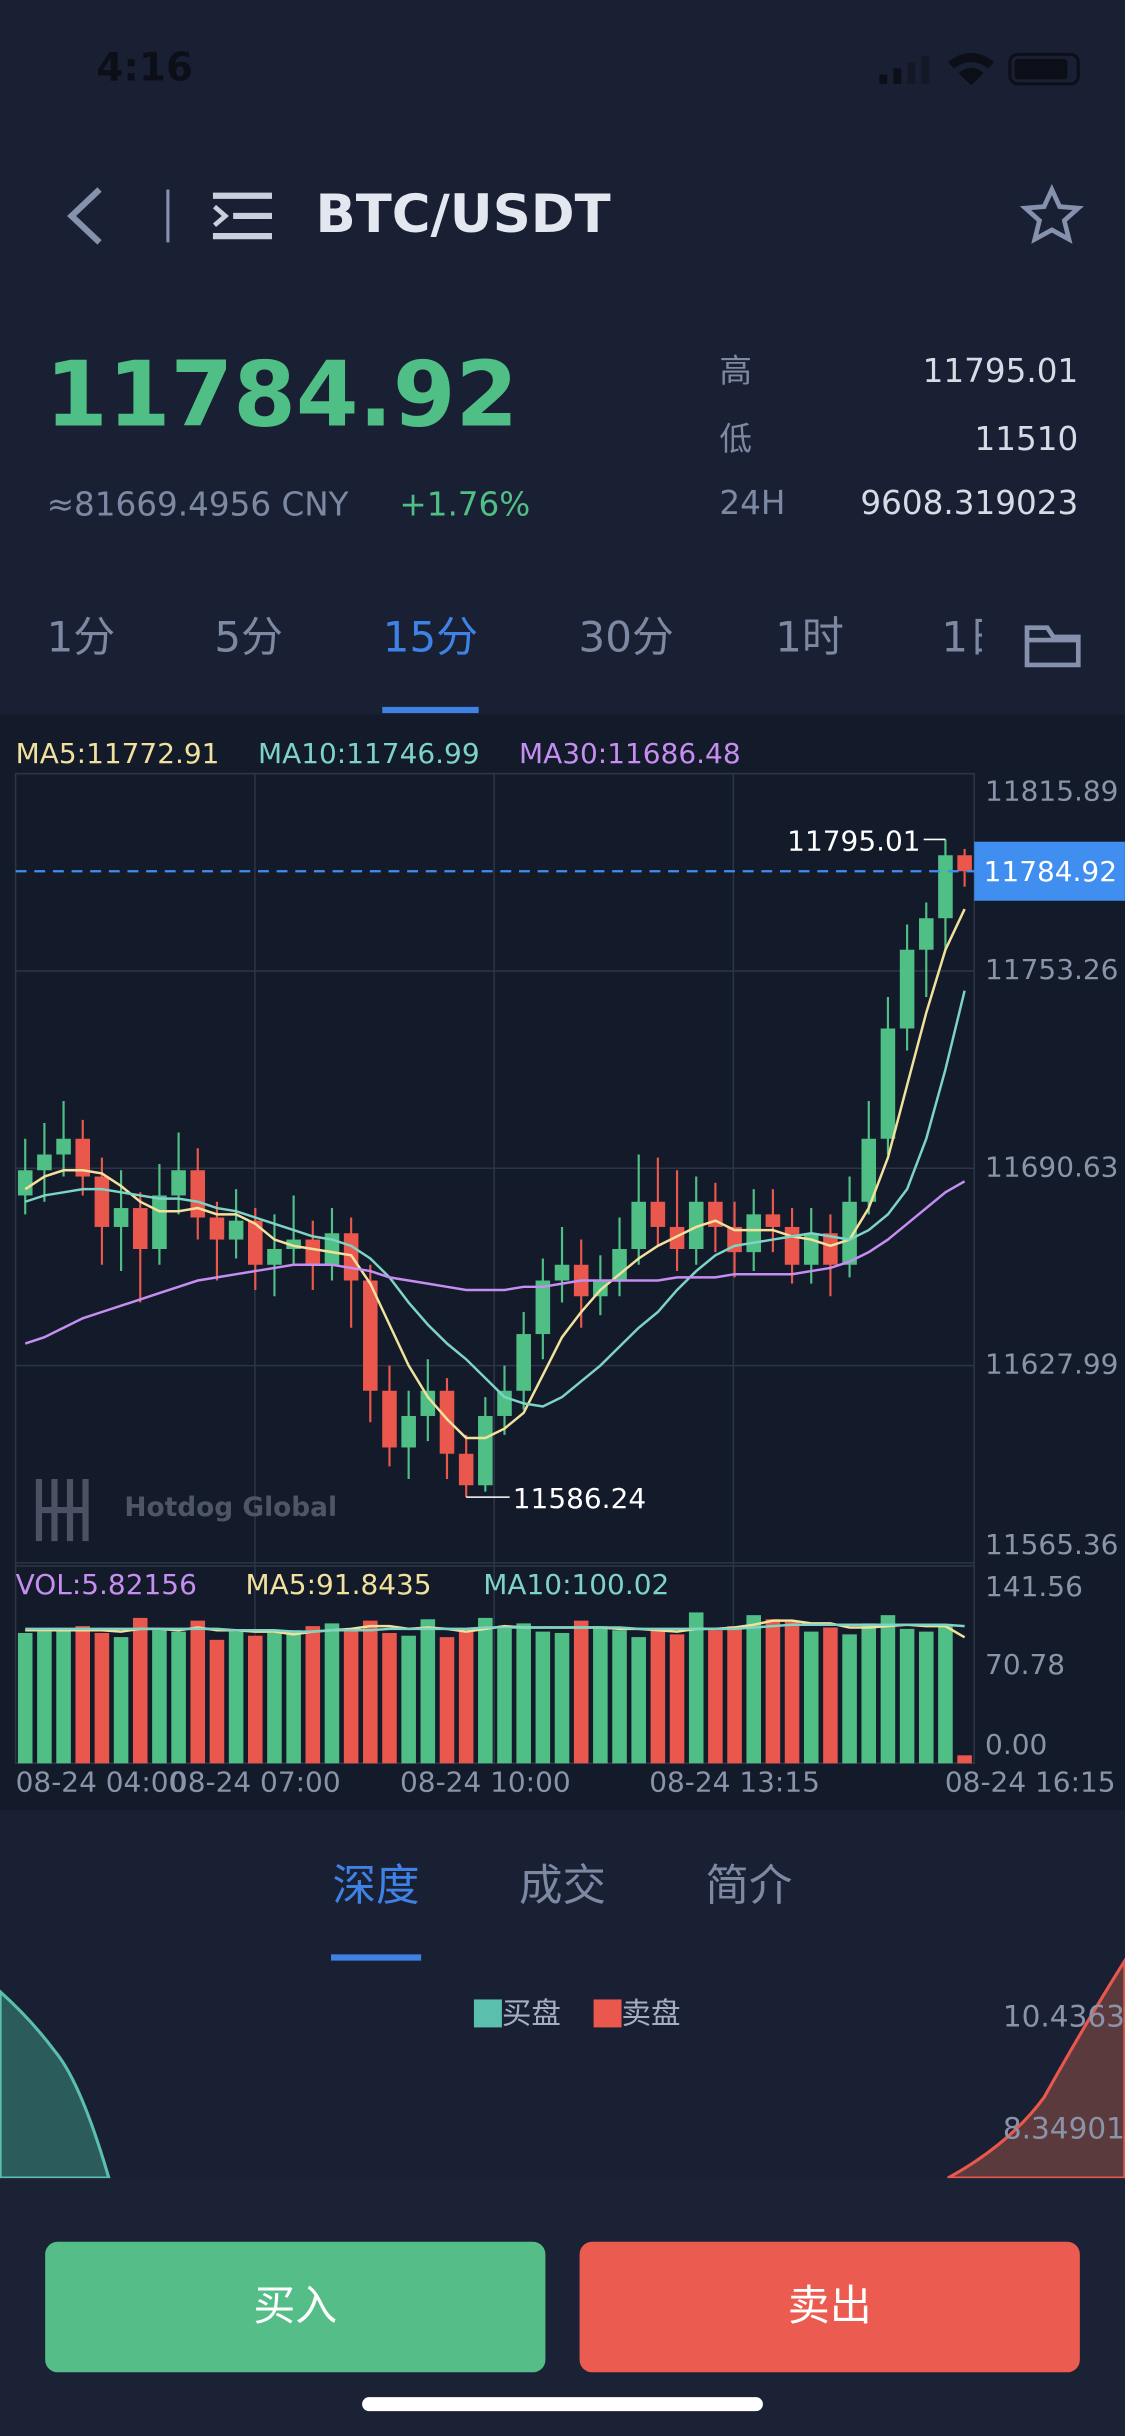 The width and height of the screenshot is (1125, 2436). What do you see at coordinates (626, 637) in the screenshot?
I see `interval-tab: 30分` at bounding box center [626, 637].